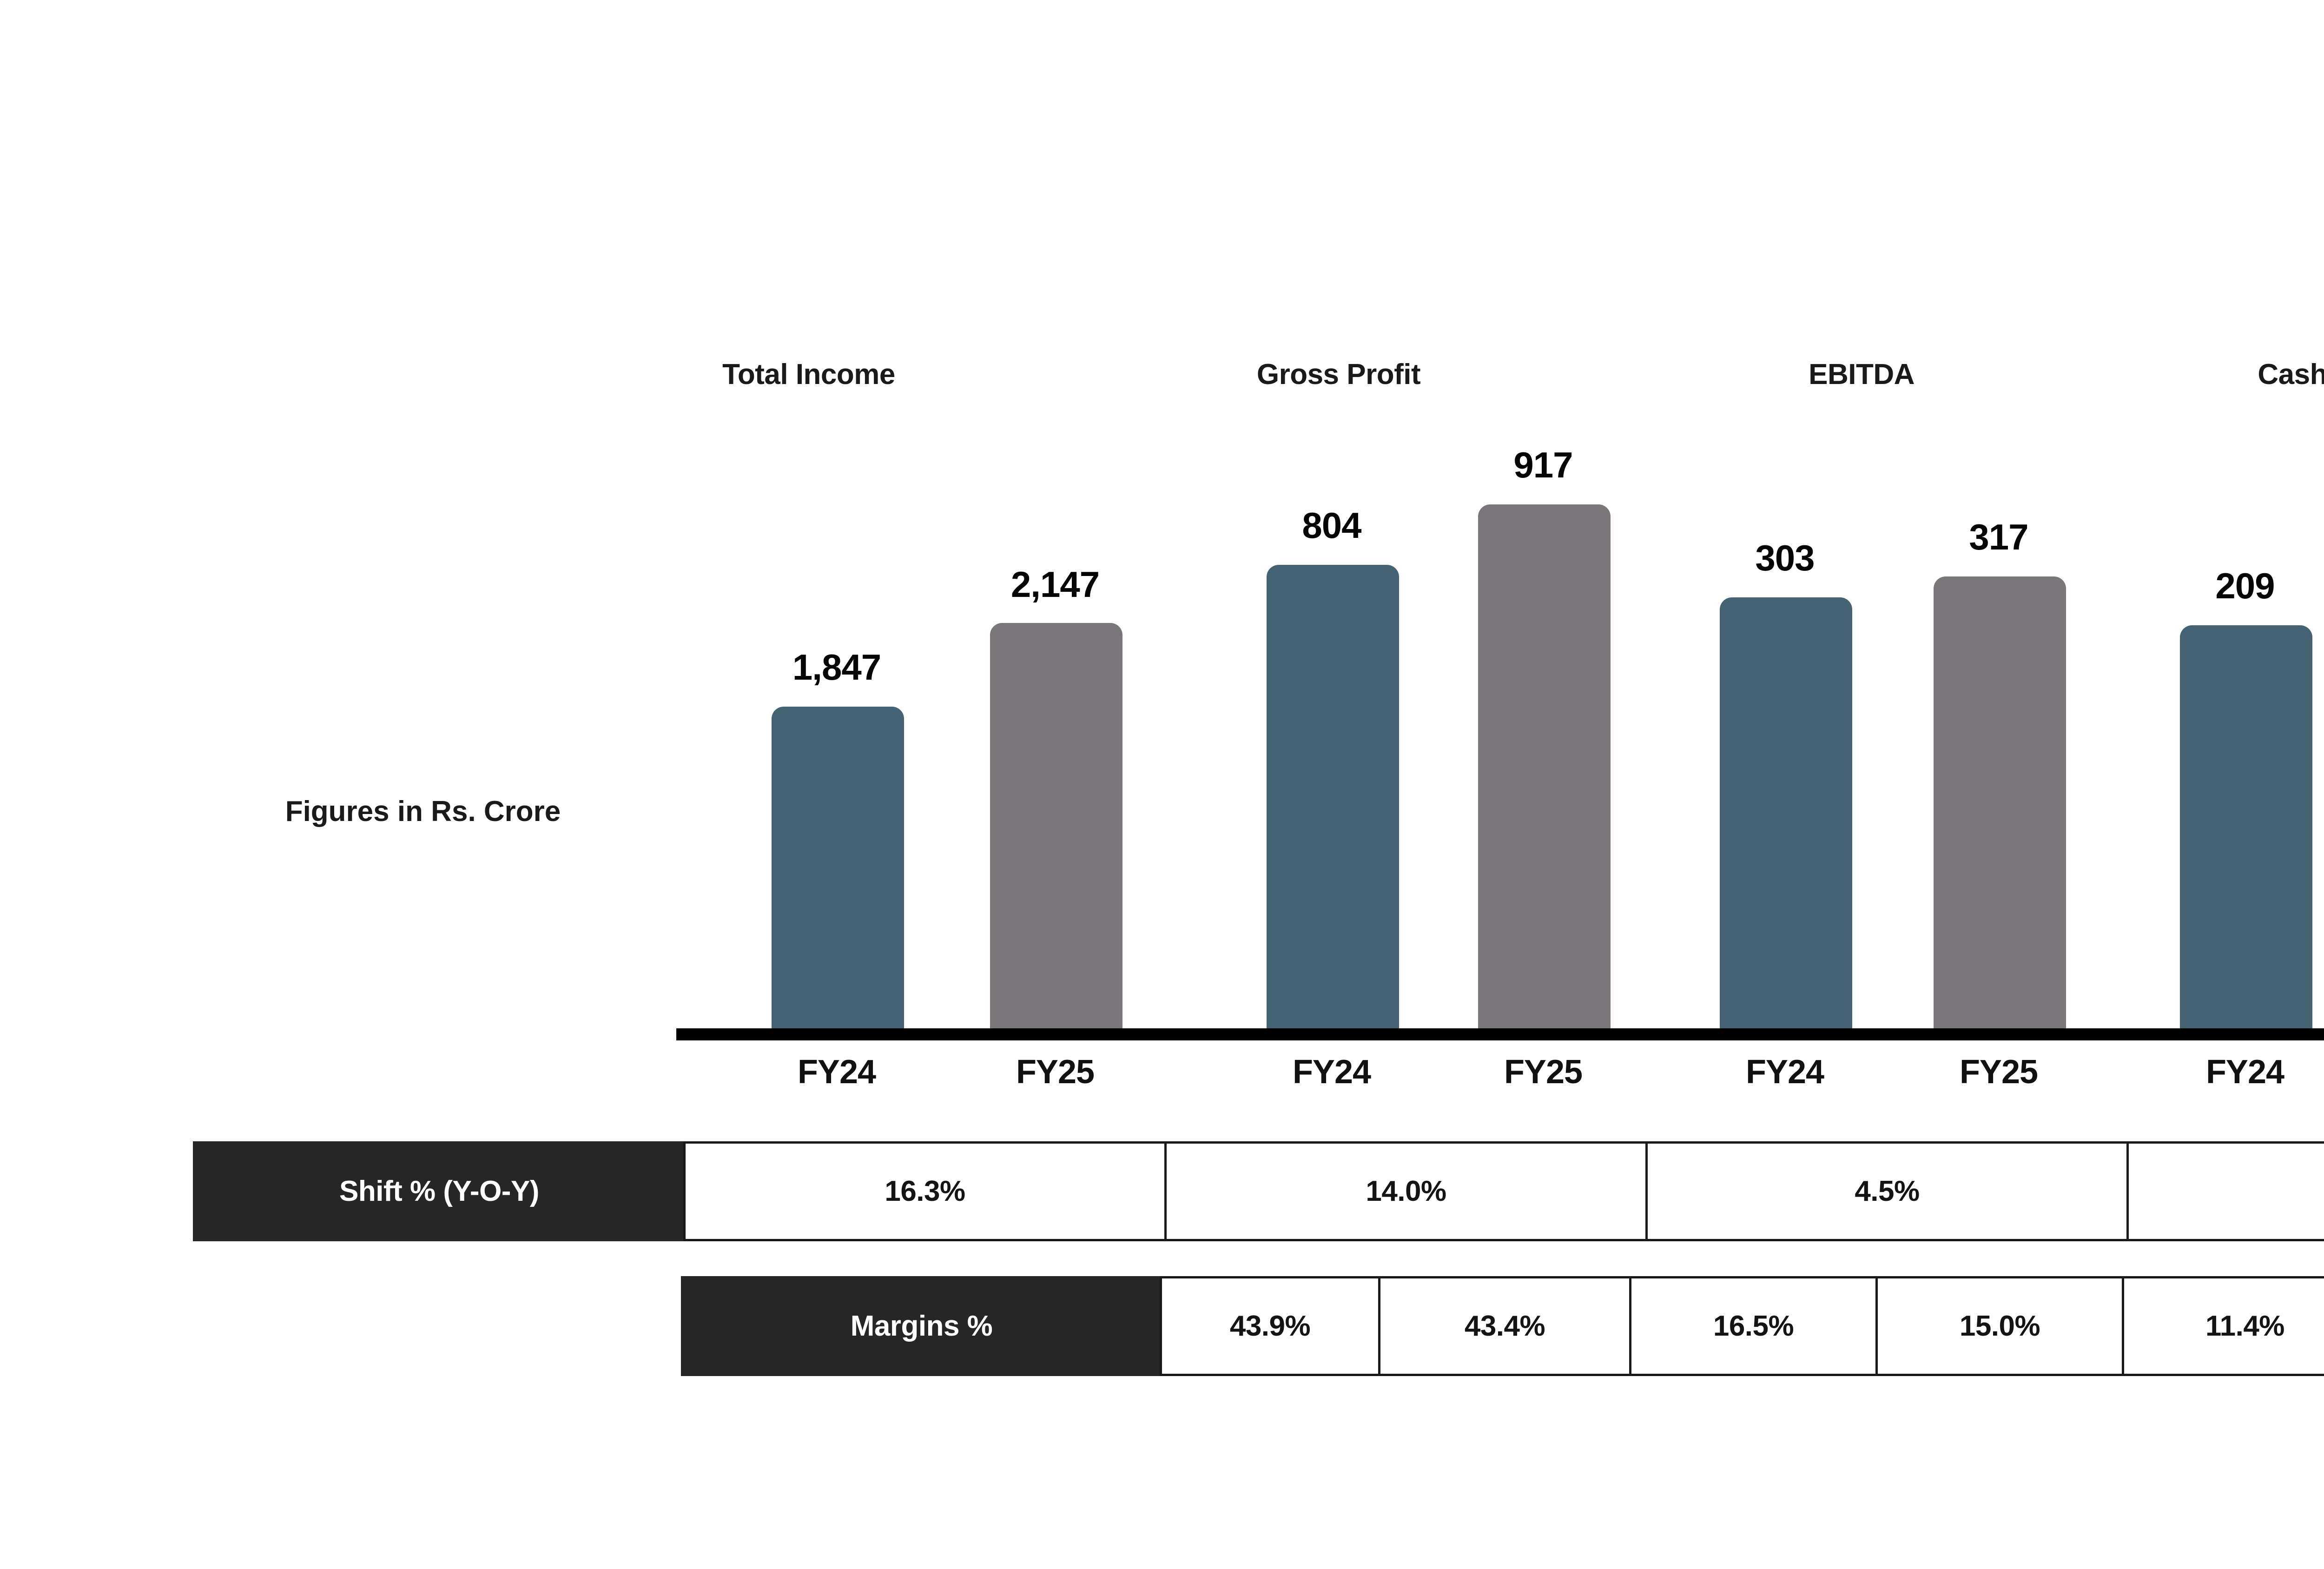  Describe the element at coordinates (439, 1191) in the screenshot. I see `shift-percent-label: Shift % (Y-O-Y)` at that location.